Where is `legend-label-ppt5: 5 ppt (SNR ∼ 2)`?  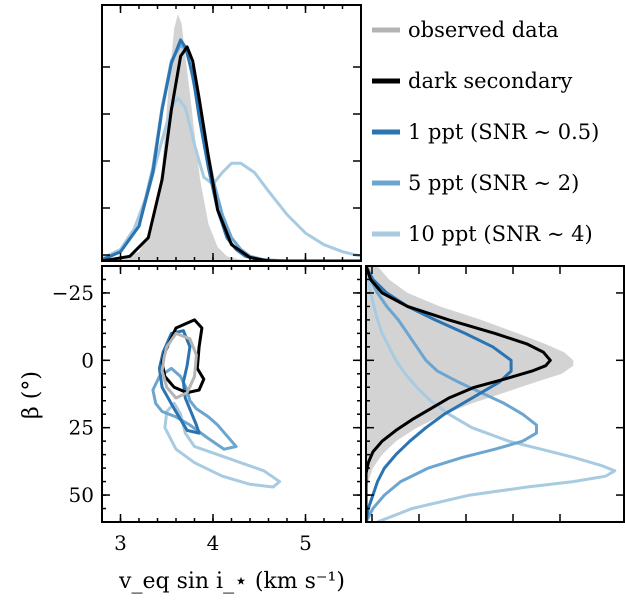 legend-label-ppt5: 5 ppt (SNR ∼ 2) is located at coordinates (493, 183).